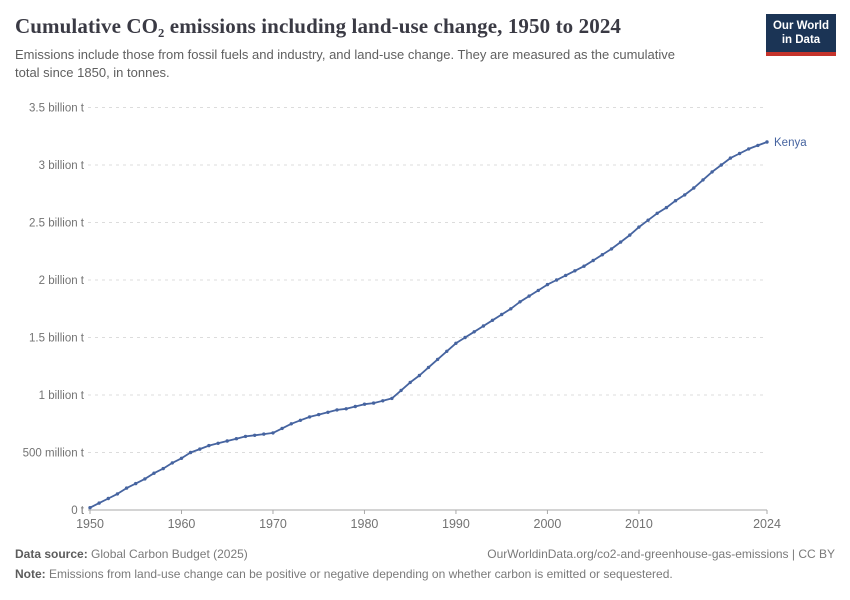 The image size is (850, 600). I want to click on entity-label-kenya: Kenya, so click(790, 143).